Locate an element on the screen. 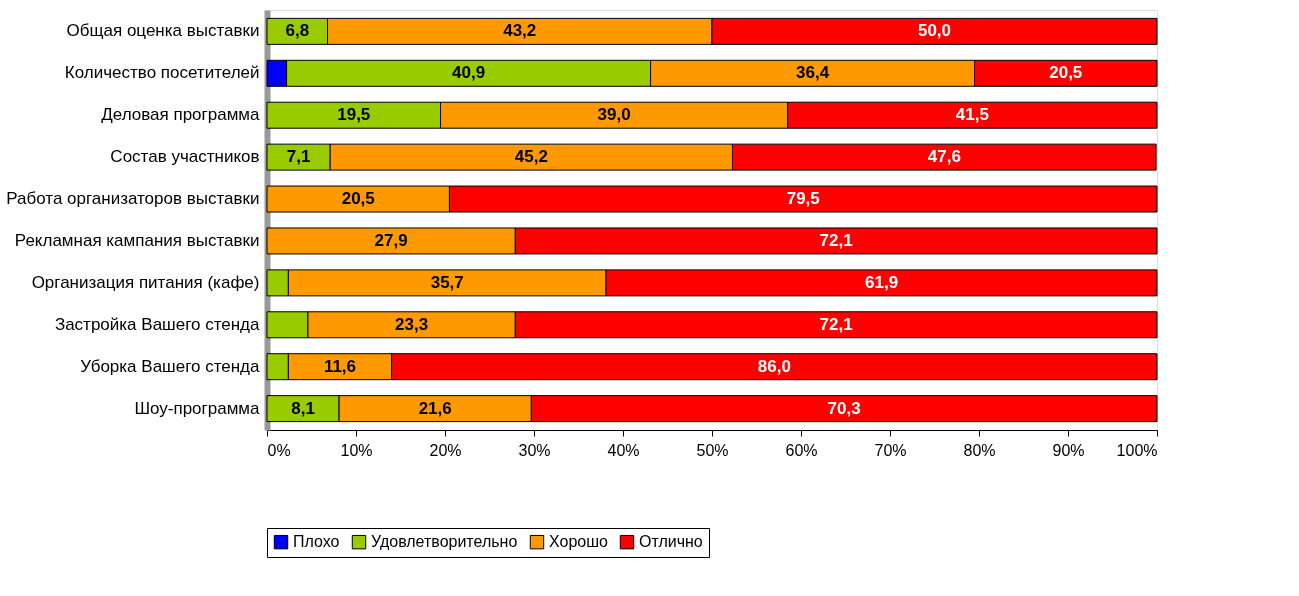 The image size is (1299, 596). x-tick-label: 80% is located at coordinates (979, 450).